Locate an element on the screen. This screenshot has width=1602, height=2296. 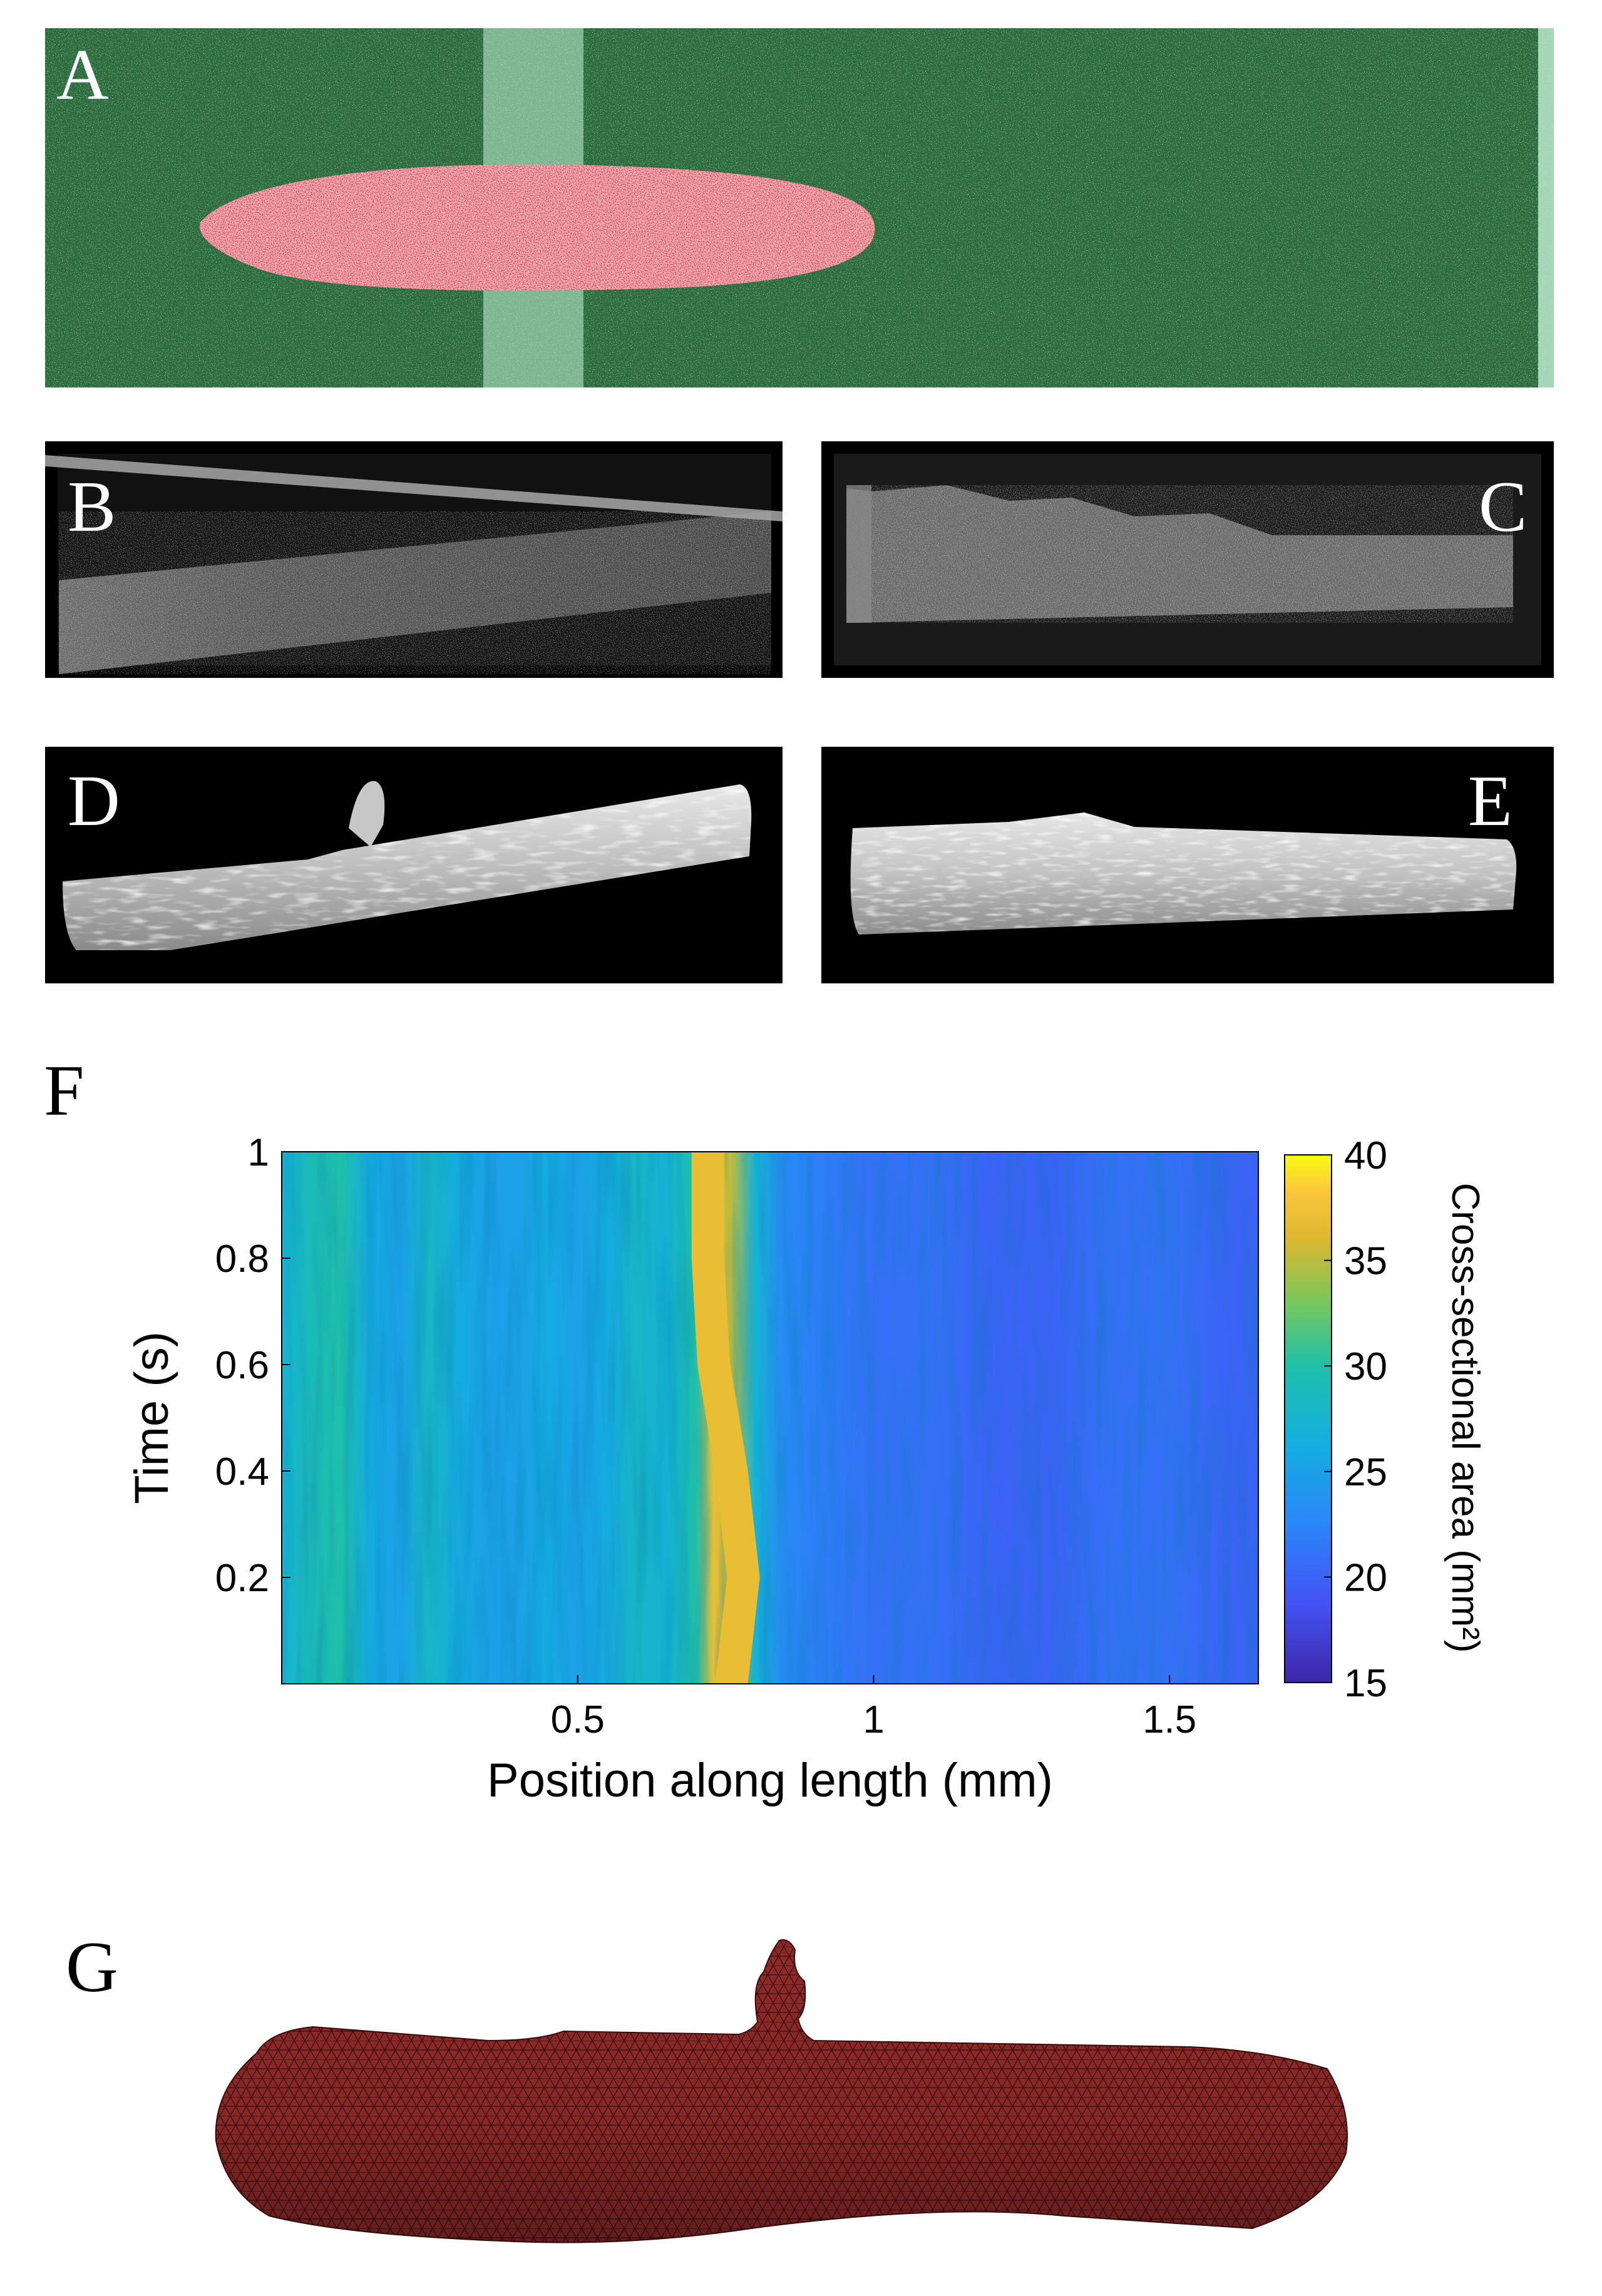
panel-g-image is located at coordinates (782, 2084).